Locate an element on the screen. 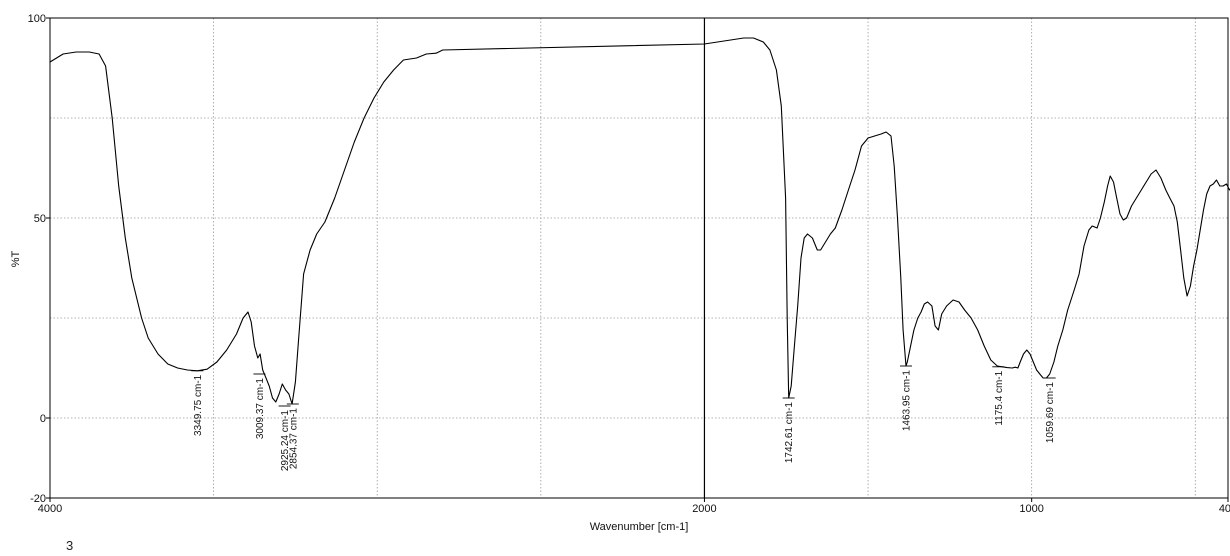  x-tick-label: 400 is located at coordinates (1224, 509).